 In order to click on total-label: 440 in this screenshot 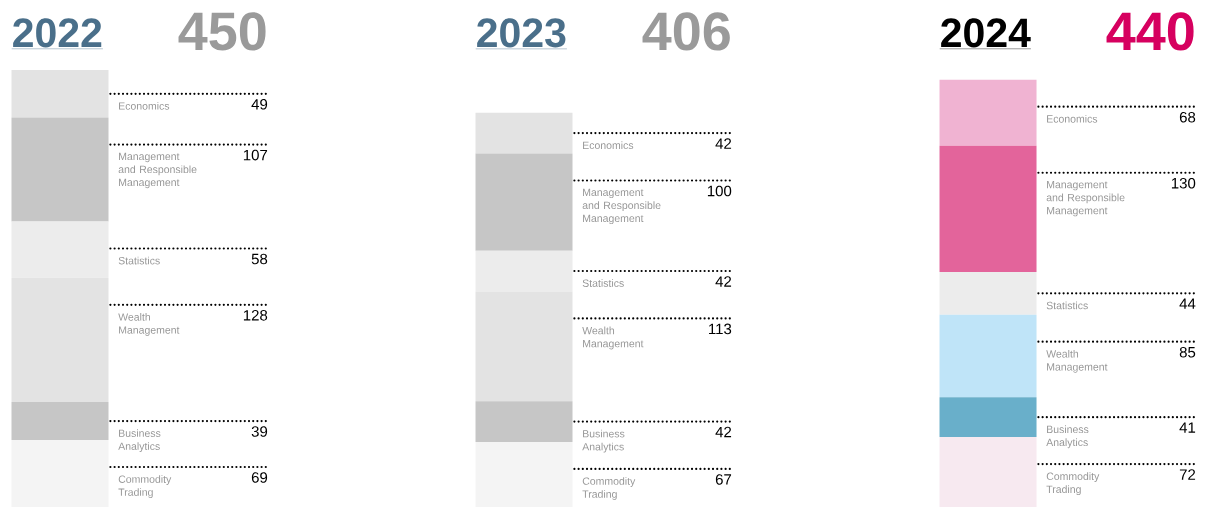, I will do `click(1150, 31)`.